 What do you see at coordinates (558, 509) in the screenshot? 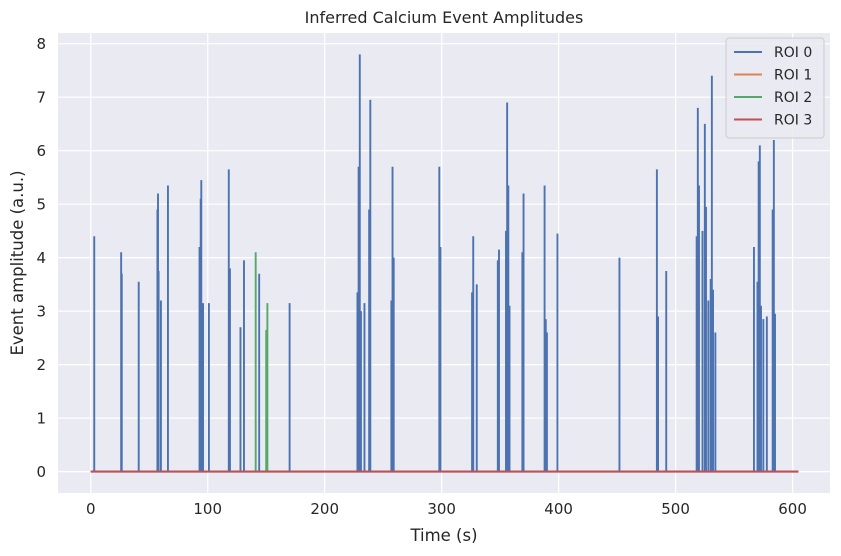
I see `x-tick-label: 400` at bounding box center [558, 509].